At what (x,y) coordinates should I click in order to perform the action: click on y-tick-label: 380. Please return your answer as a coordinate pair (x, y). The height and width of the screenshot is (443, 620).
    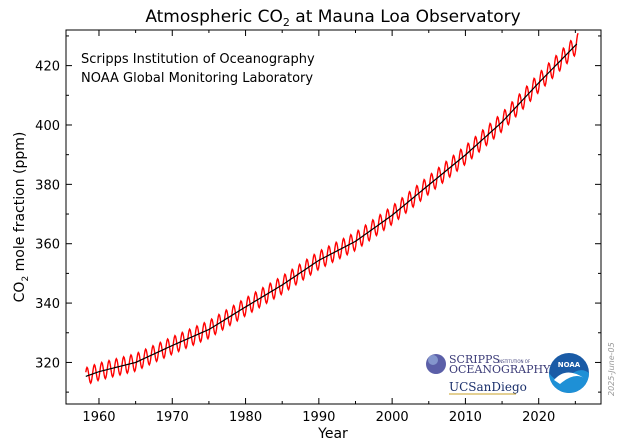
    Looking at the image, I should click on (47, 185).